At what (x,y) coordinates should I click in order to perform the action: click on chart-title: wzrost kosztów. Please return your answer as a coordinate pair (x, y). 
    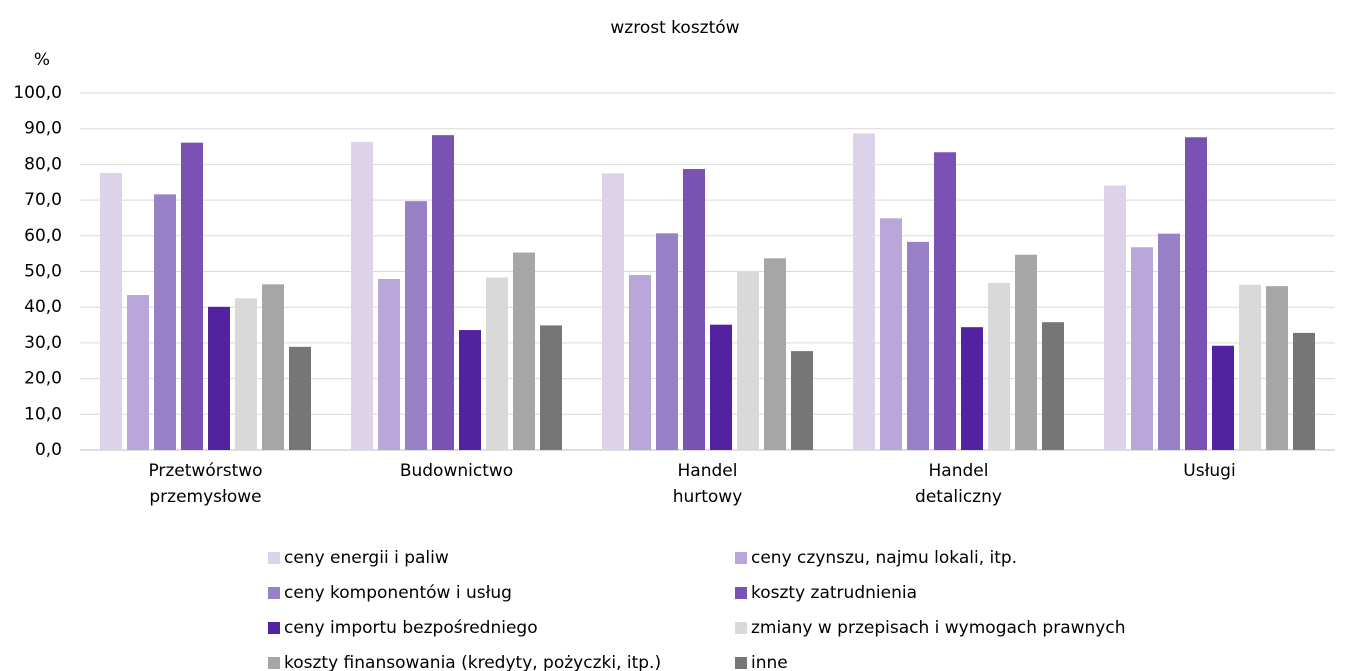
    Looking at the image, I should click on (674, 28).